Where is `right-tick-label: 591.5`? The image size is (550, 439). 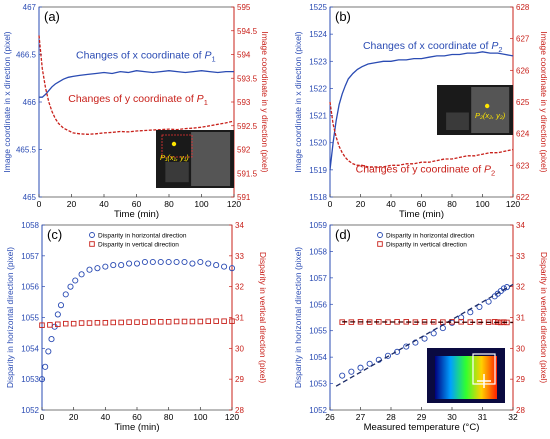 right-tick-label: 591.5 is located at coordinates (247, 173).